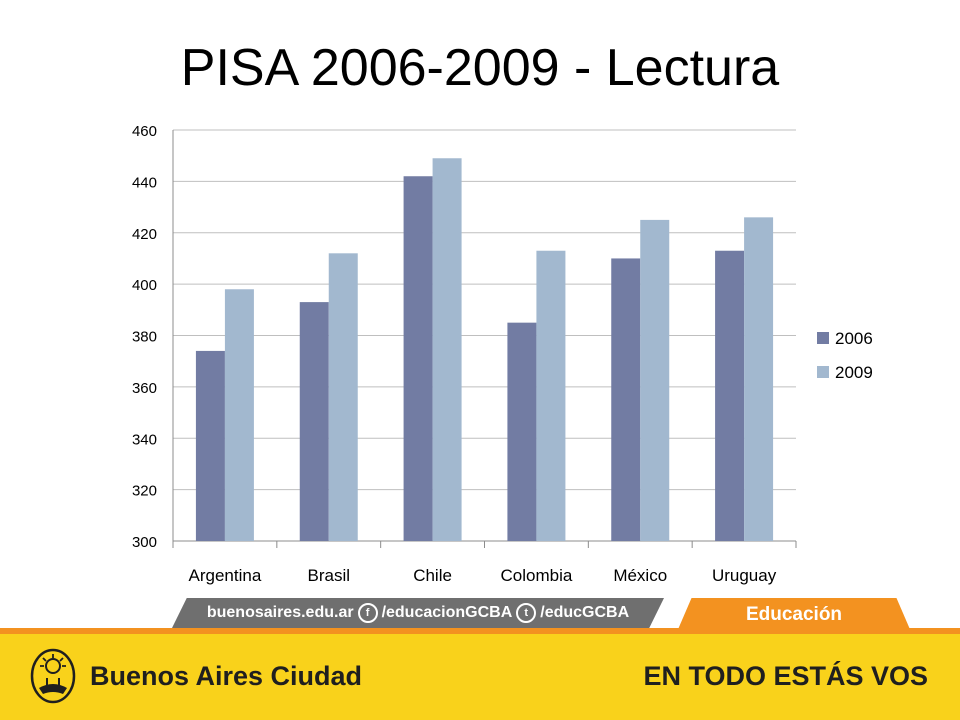  I want to click on y-tick-label: 400, so click(144, 285).